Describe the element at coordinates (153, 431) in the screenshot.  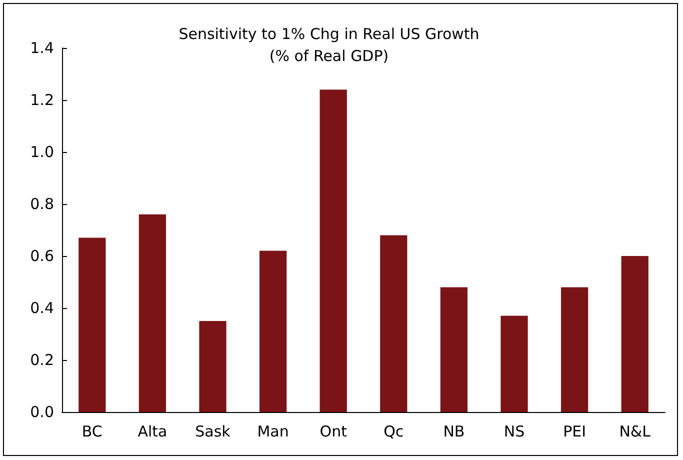
I see `x-tick-label: Alta` at that location.